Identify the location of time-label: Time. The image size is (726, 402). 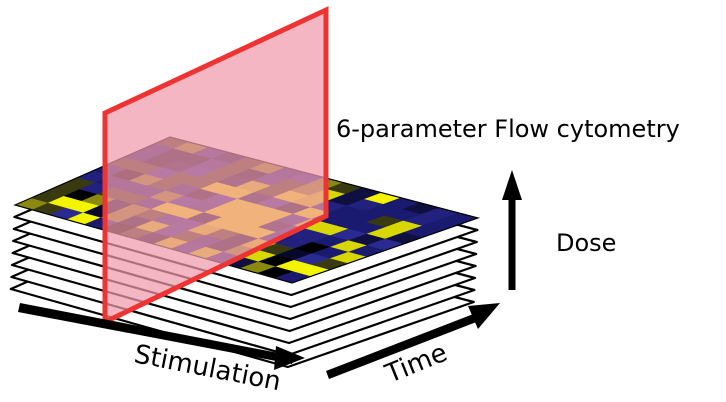
(415, 364).